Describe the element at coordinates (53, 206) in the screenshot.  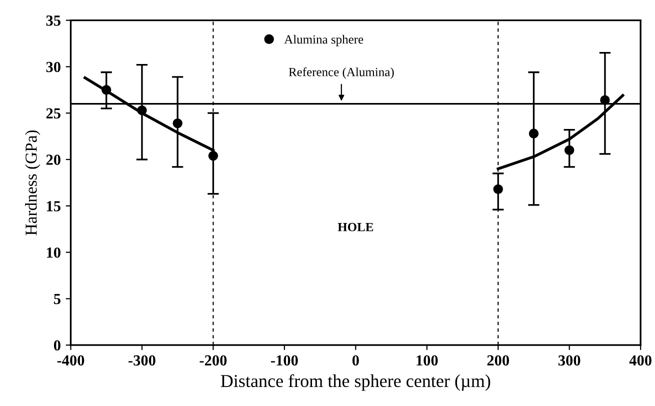
I see `y-tick-label: 15` at that location.